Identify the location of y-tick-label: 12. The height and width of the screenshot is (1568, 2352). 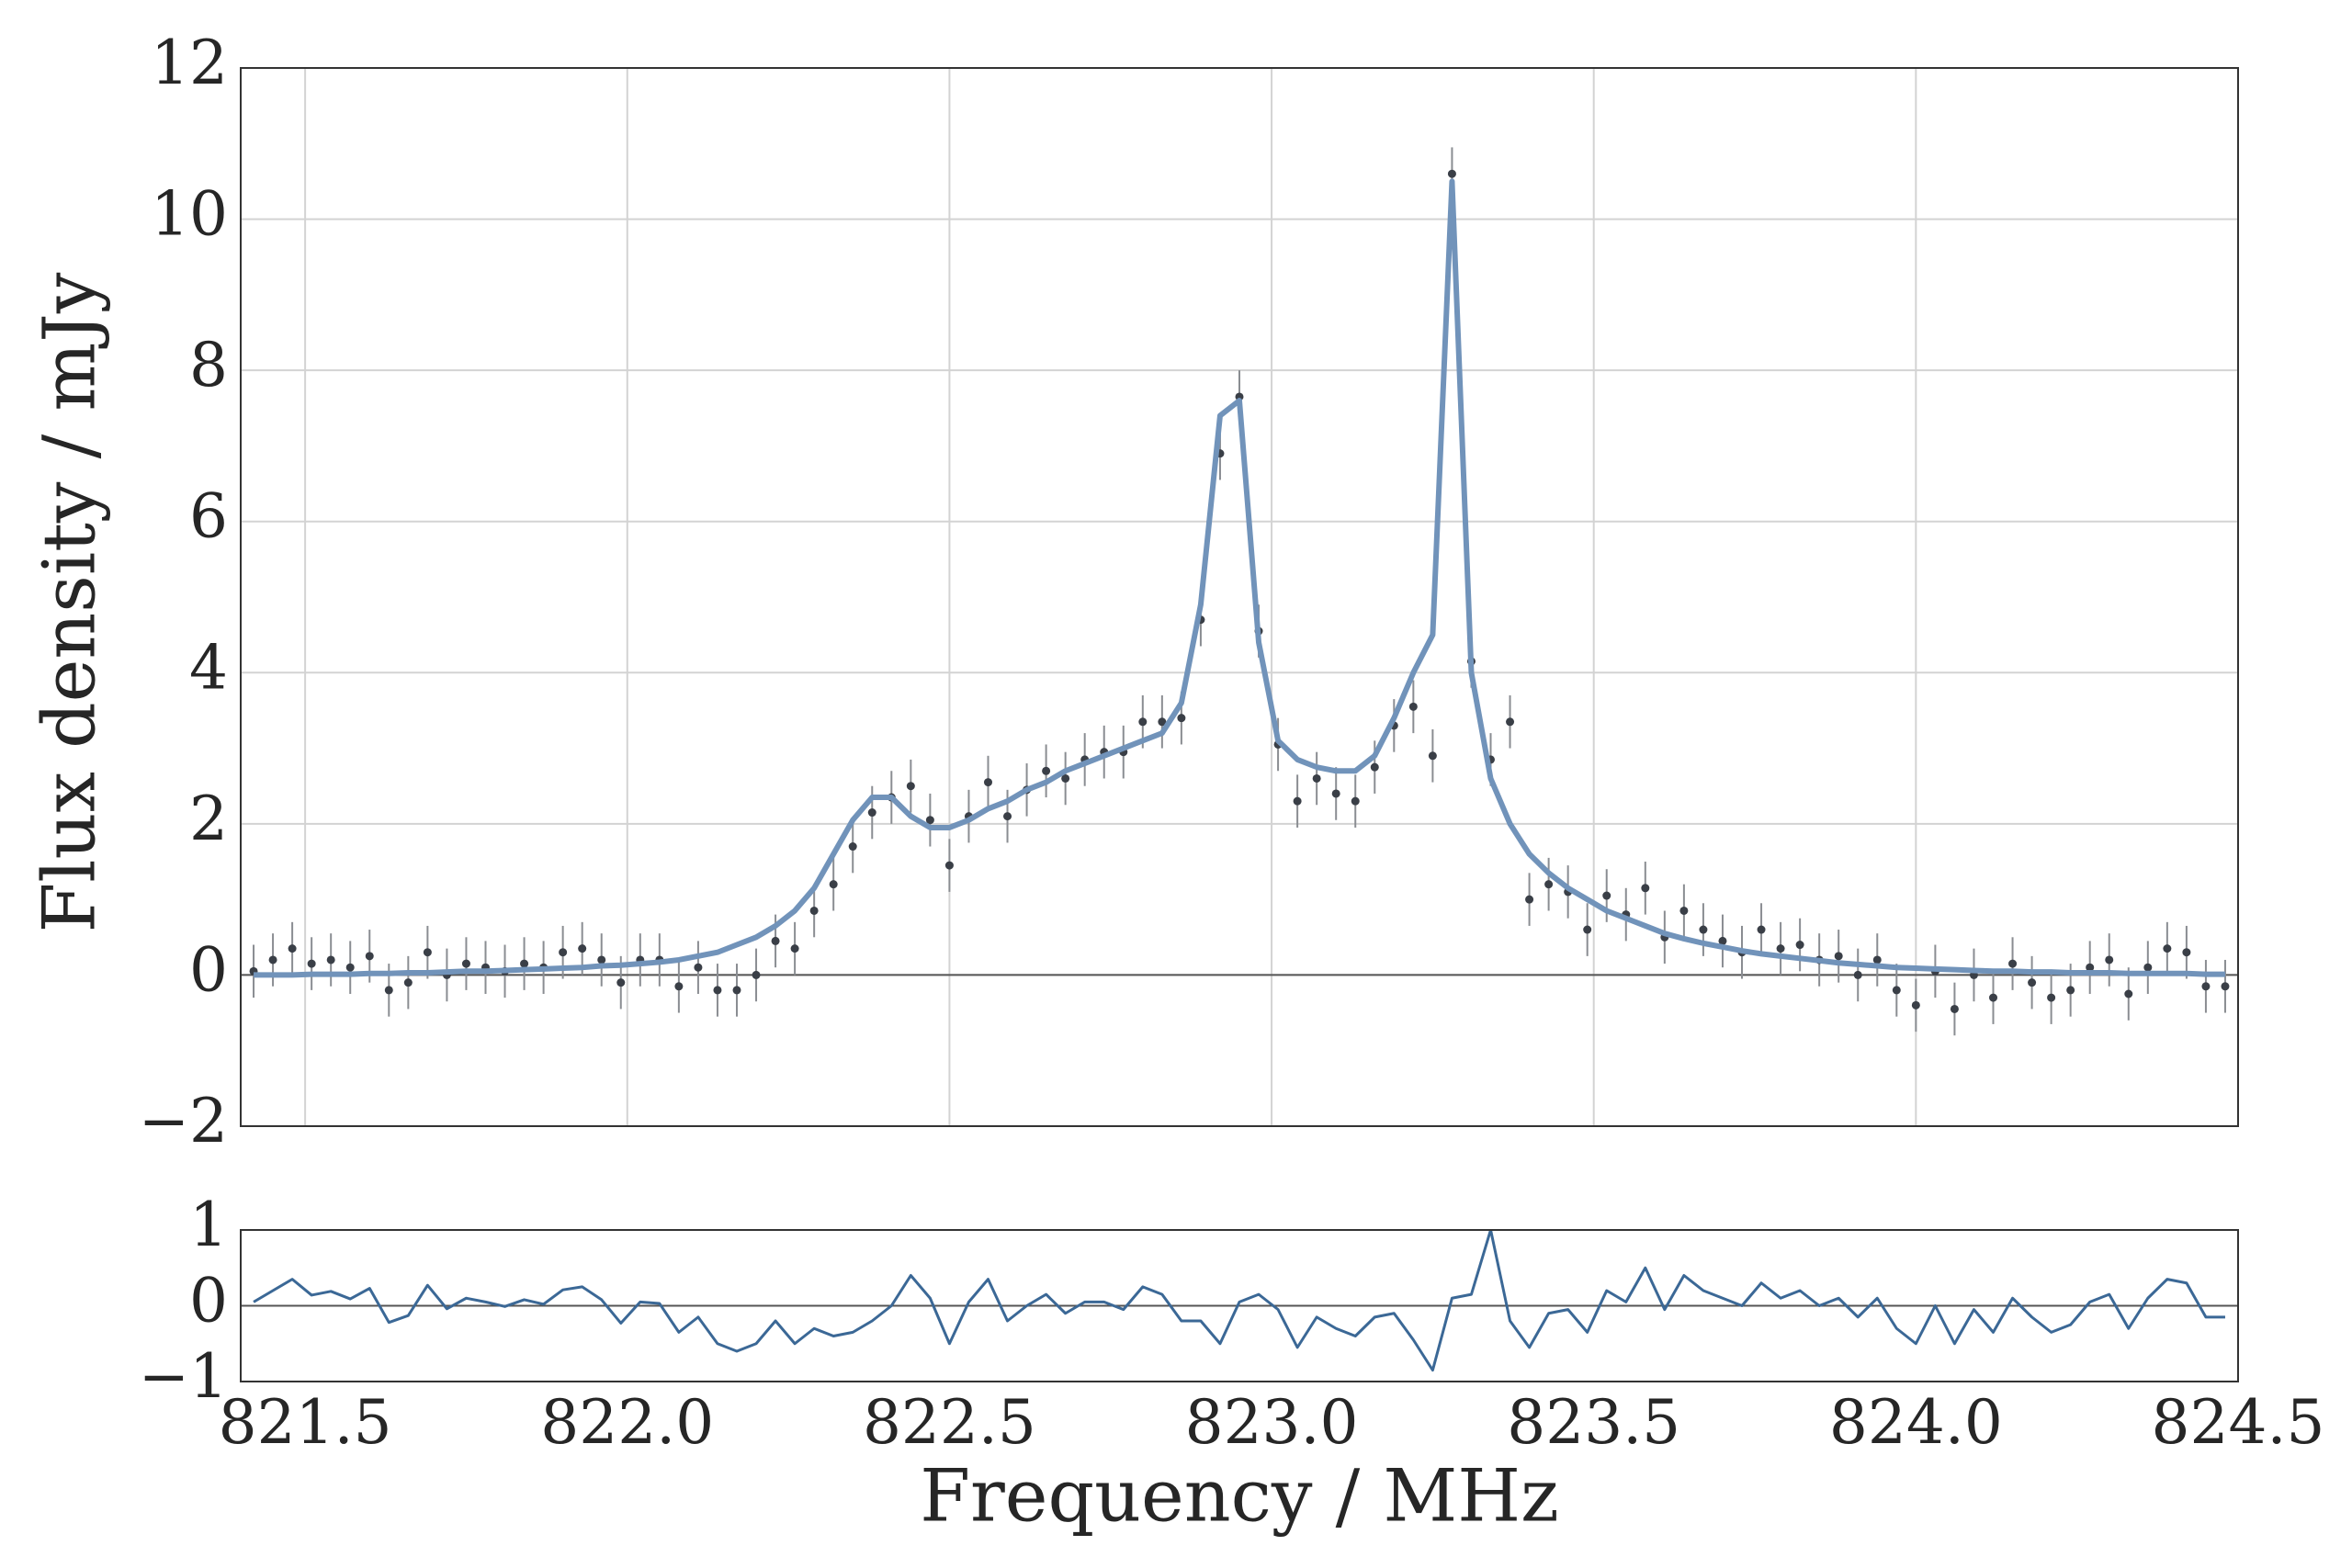
(190, 63).